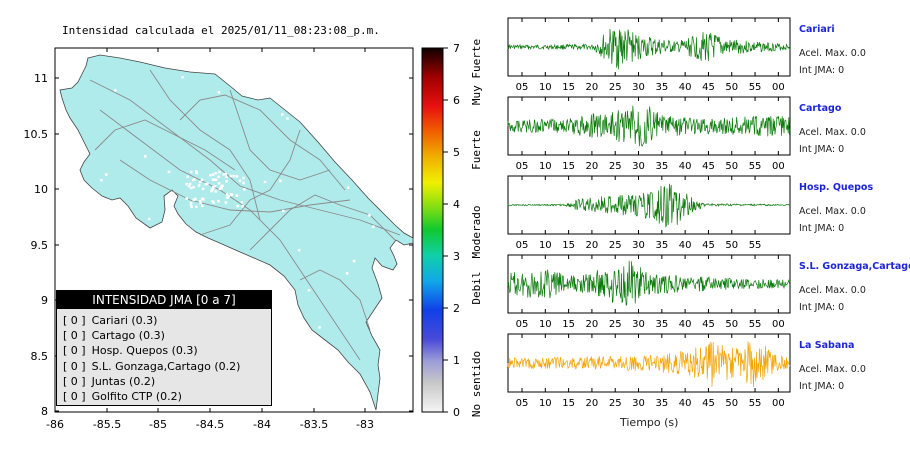 The width and height of the screenshot is (910, 460). Describe the element at coordinates (820, 108) in the screenshot. I see `station-name: Cartago` at that location.